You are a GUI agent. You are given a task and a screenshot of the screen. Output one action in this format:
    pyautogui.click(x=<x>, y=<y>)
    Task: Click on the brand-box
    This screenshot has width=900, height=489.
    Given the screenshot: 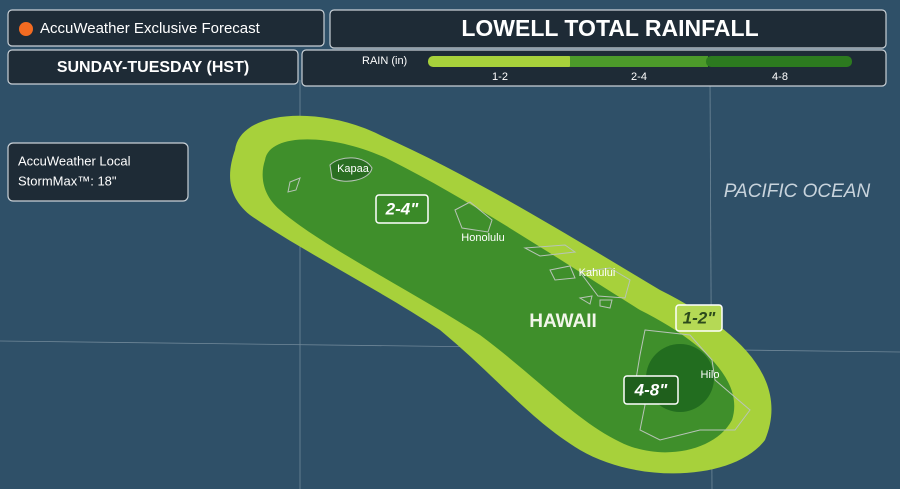 What is the action you would take?
    pyautogui.click(x=166, y=28)
    